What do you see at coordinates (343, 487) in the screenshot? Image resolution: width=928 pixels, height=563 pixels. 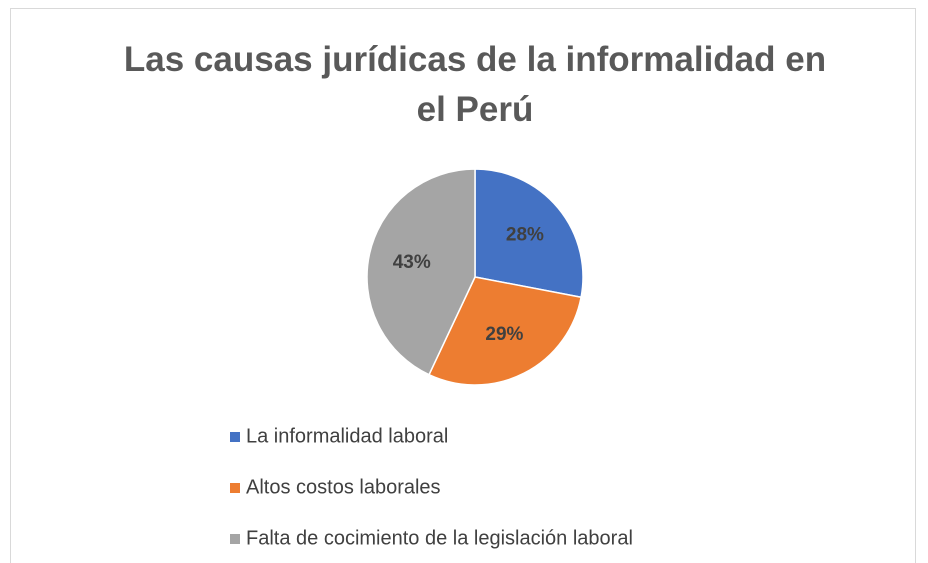 I see `legend-label: Altos costos laborales` at bounding box center [343, 487].